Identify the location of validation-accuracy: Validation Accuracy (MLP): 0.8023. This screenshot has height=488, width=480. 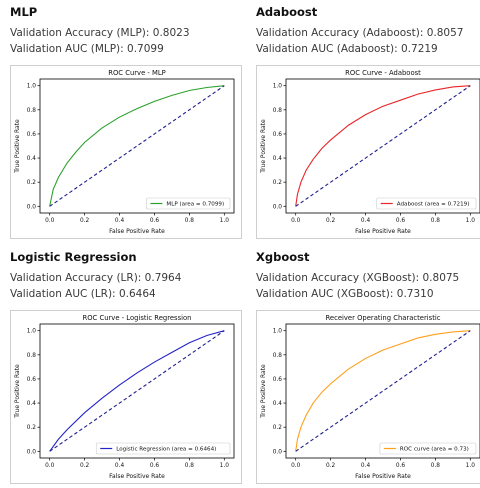
(100, 33).